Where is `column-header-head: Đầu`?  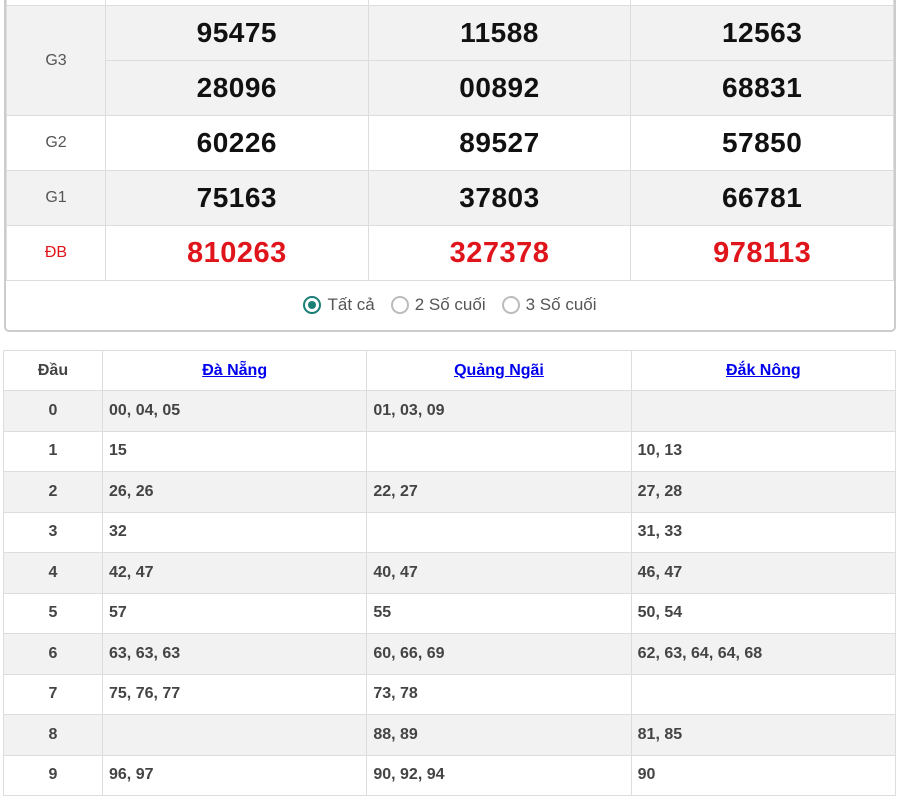
column-header-head: Đầu is located at coordinates (53, 370).